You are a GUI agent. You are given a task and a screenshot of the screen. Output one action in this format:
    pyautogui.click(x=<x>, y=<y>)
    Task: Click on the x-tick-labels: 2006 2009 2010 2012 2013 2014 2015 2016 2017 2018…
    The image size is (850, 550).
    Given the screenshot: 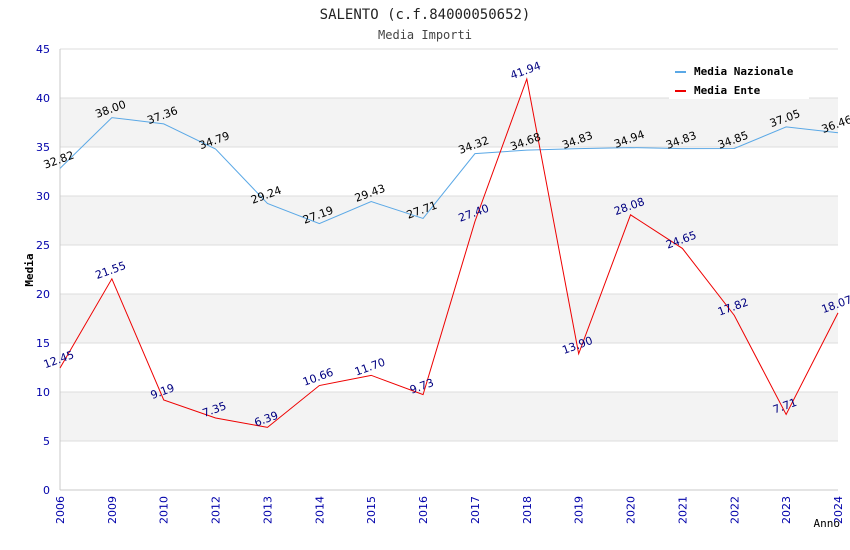 What is the action you would take?
    pyautogui.click(x=449, y=510)
    